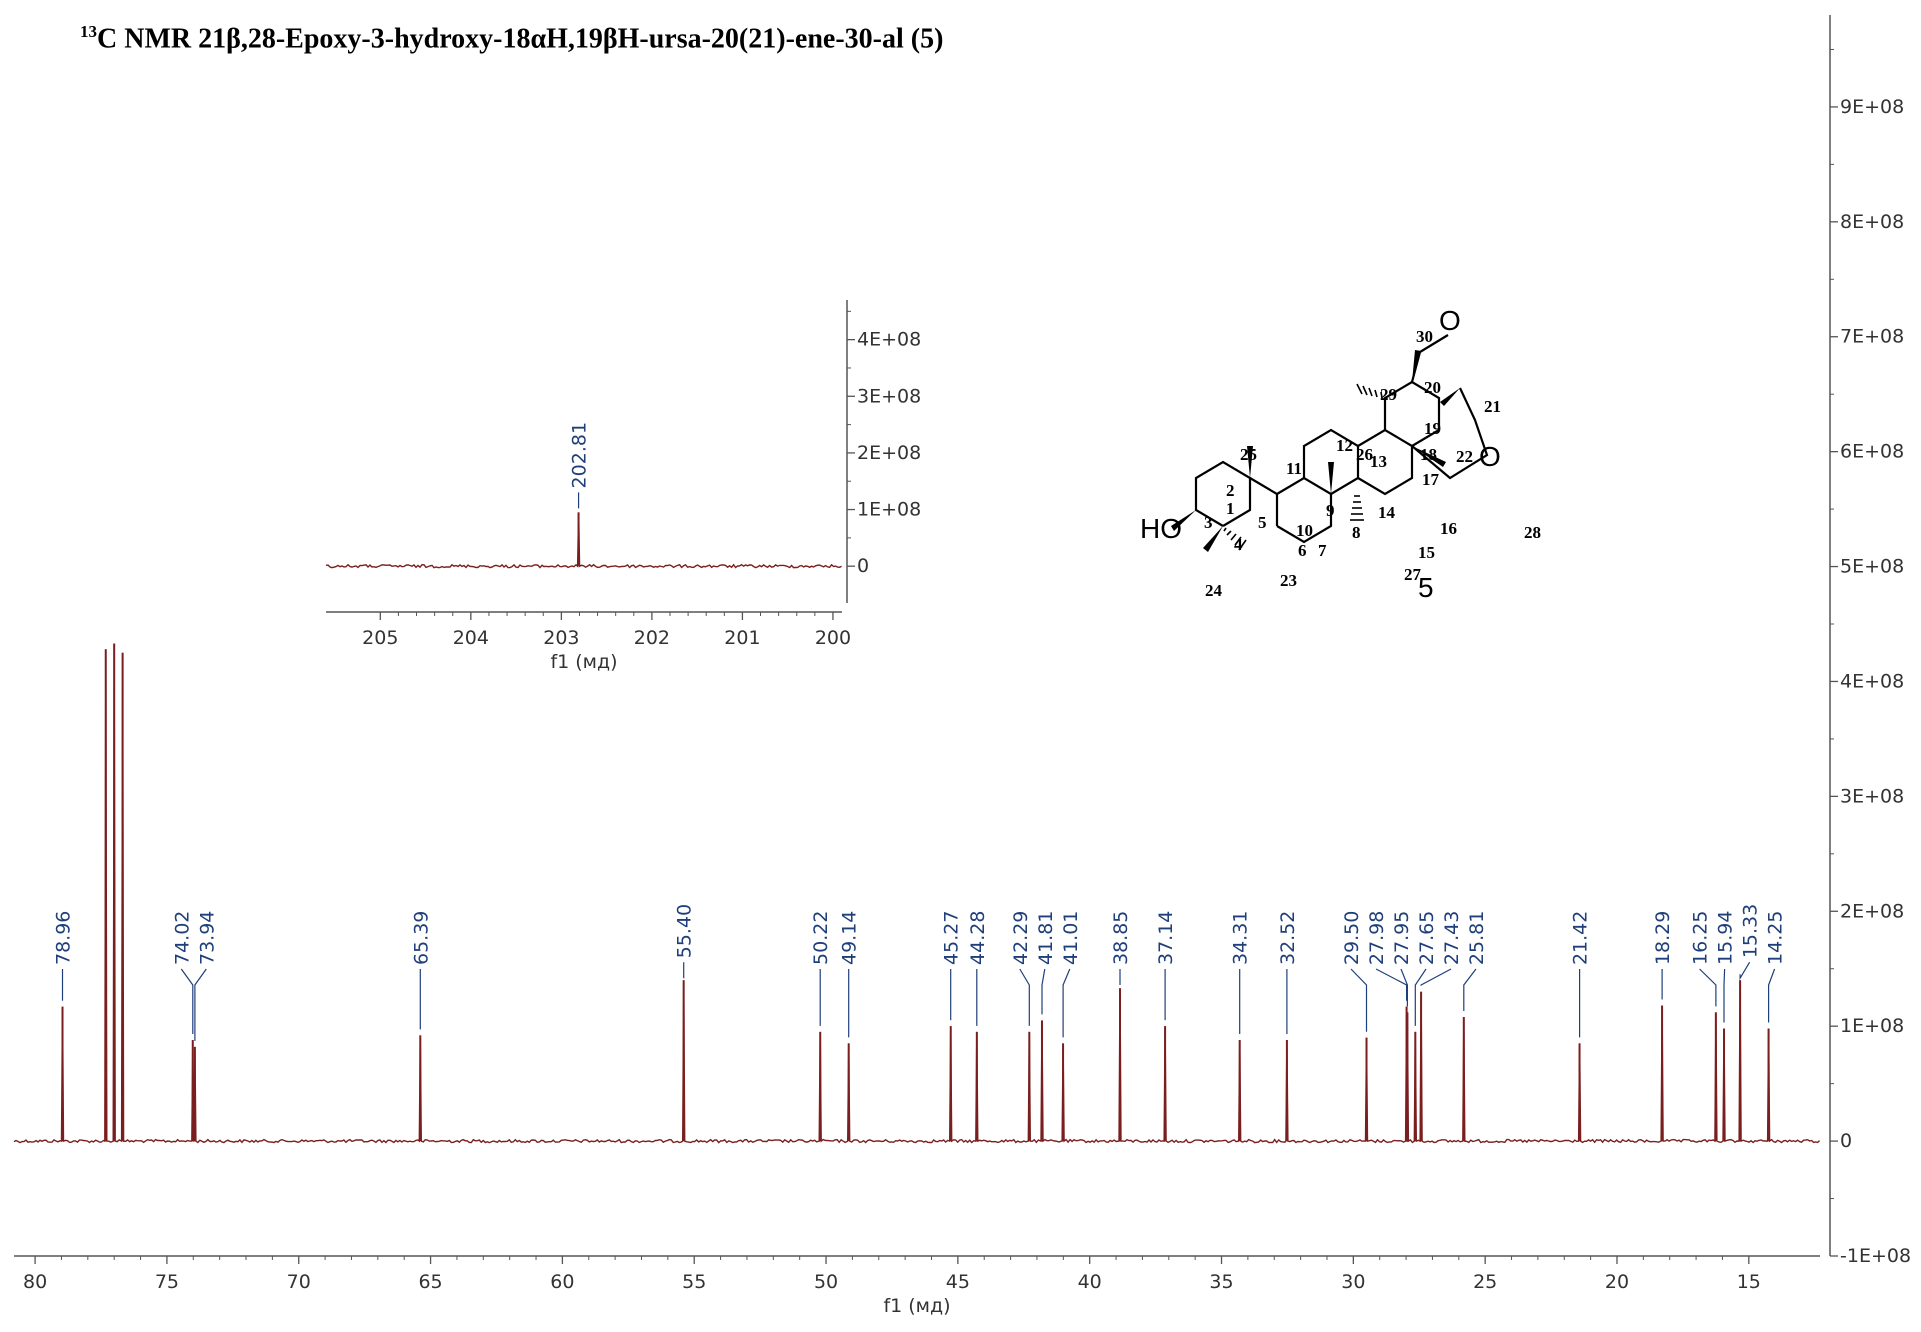  I want to click on carbon-label: 26, so click(1364, 454).